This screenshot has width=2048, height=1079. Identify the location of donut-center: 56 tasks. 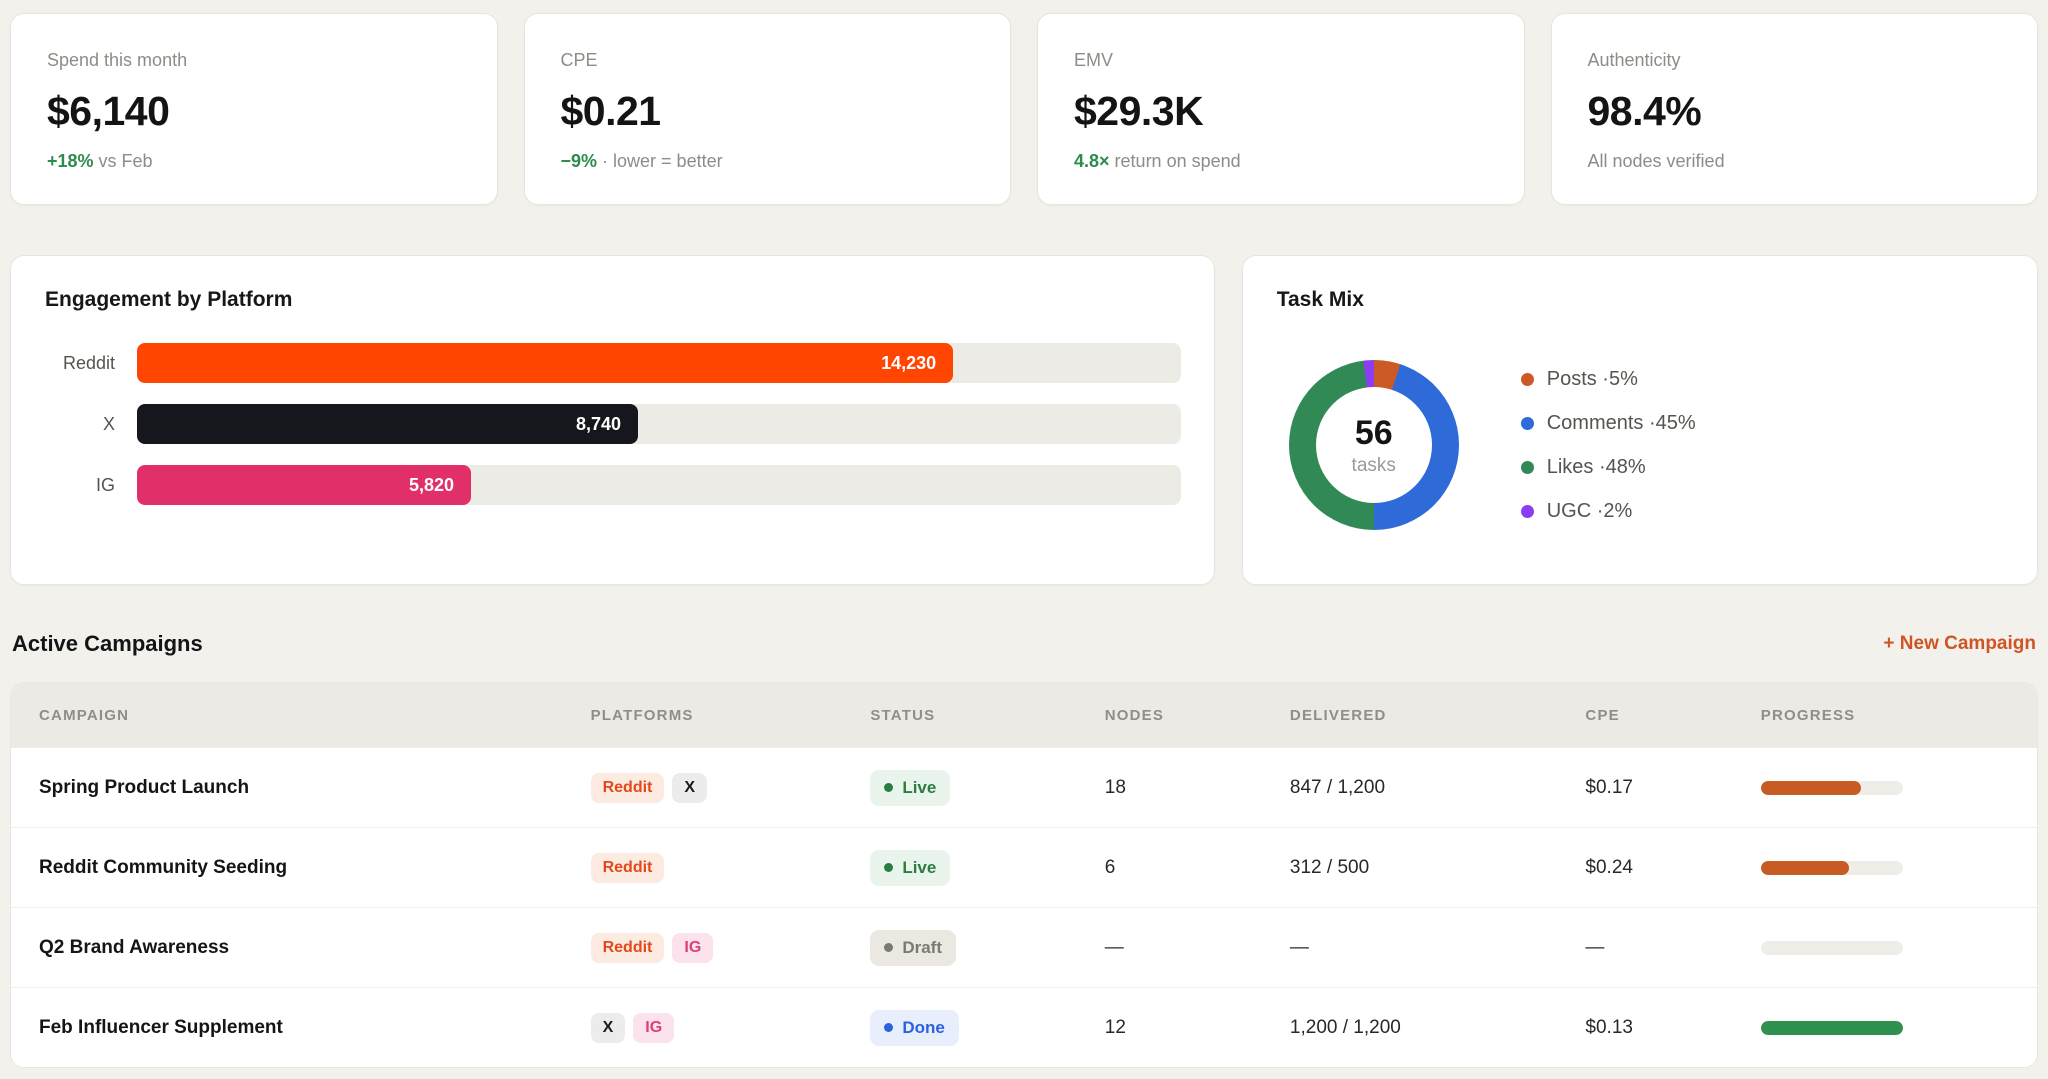
(1373, 445).